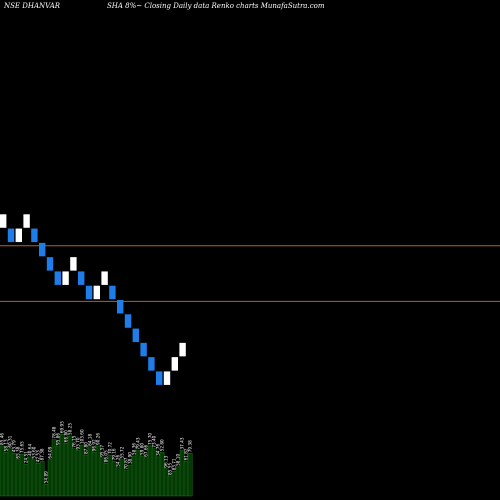 This screenshot has width=500, height=500. Describe the element at coordinates (138, 443) in the screenshot. I see `volume-label-34: 79.43` at that location.